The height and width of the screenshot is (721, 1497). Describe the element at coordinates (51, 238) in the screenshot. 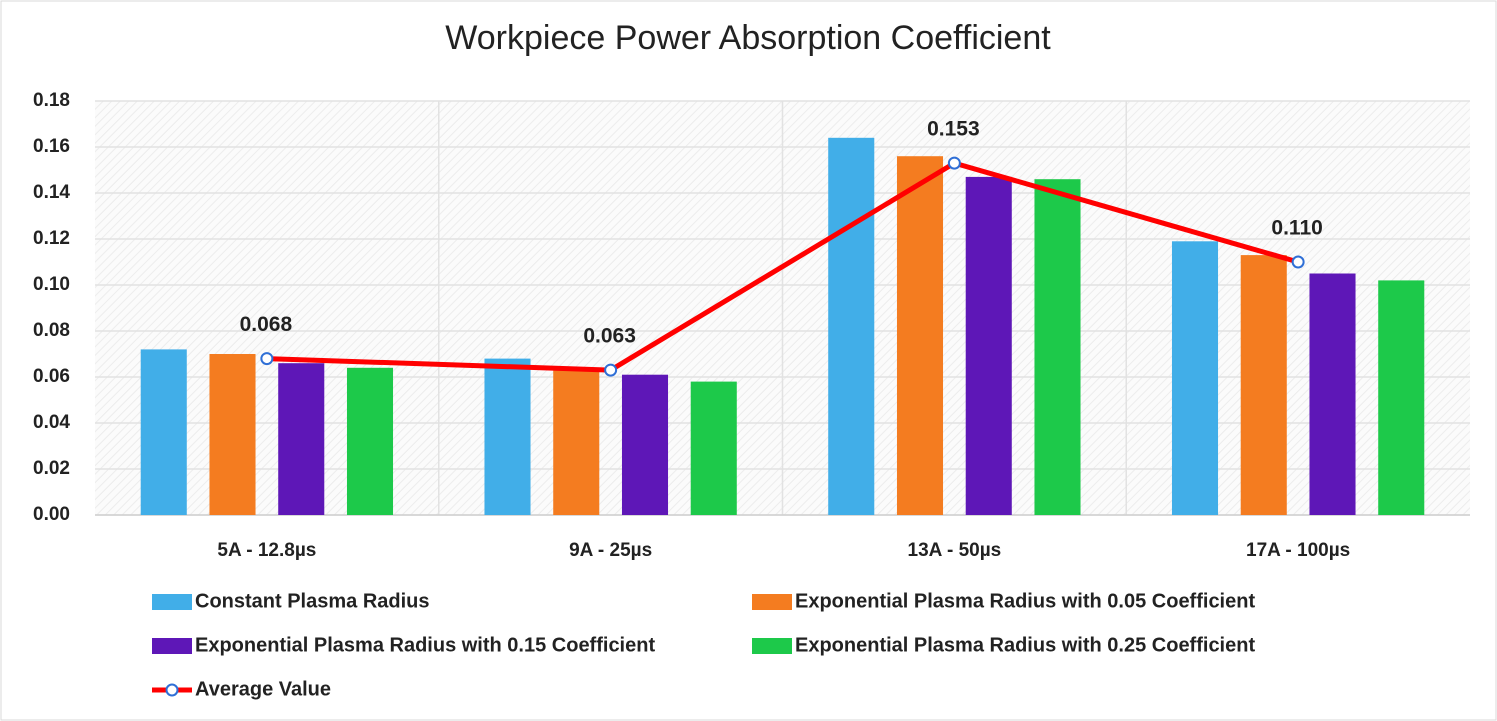

I see `y-tick-label: 0.12` at that location.